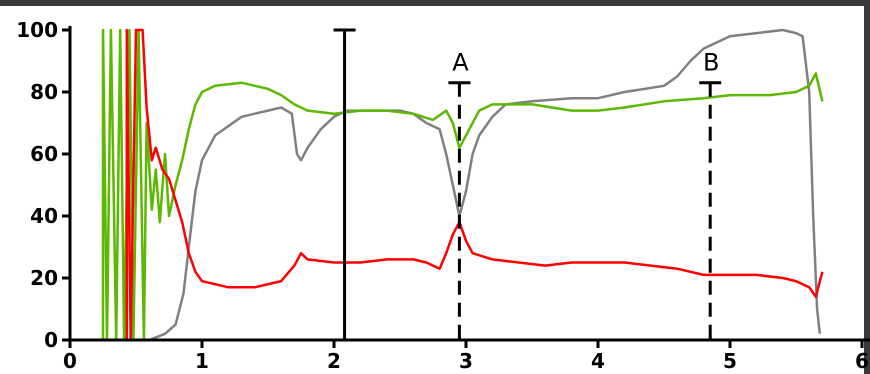 Image resolution: width=870 pixels, height=374 pixels. Describe the element at coordinates (70, 361) in the screenshot. I see `x-tick-label: 0` at that location.